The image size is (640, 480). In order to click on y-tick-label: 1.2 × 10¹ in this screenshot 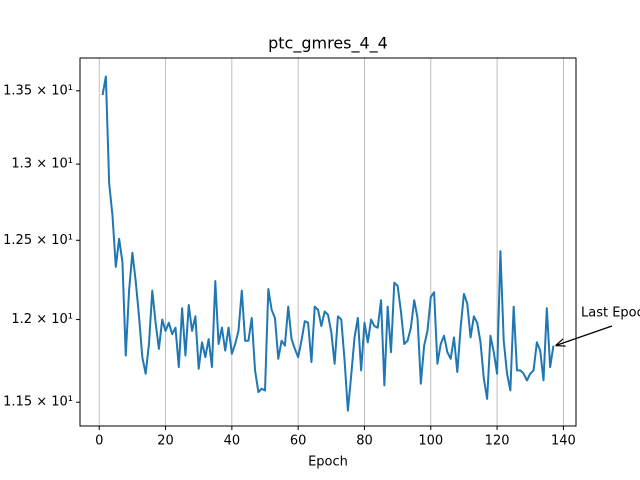, I will do `click(42, 319)`.